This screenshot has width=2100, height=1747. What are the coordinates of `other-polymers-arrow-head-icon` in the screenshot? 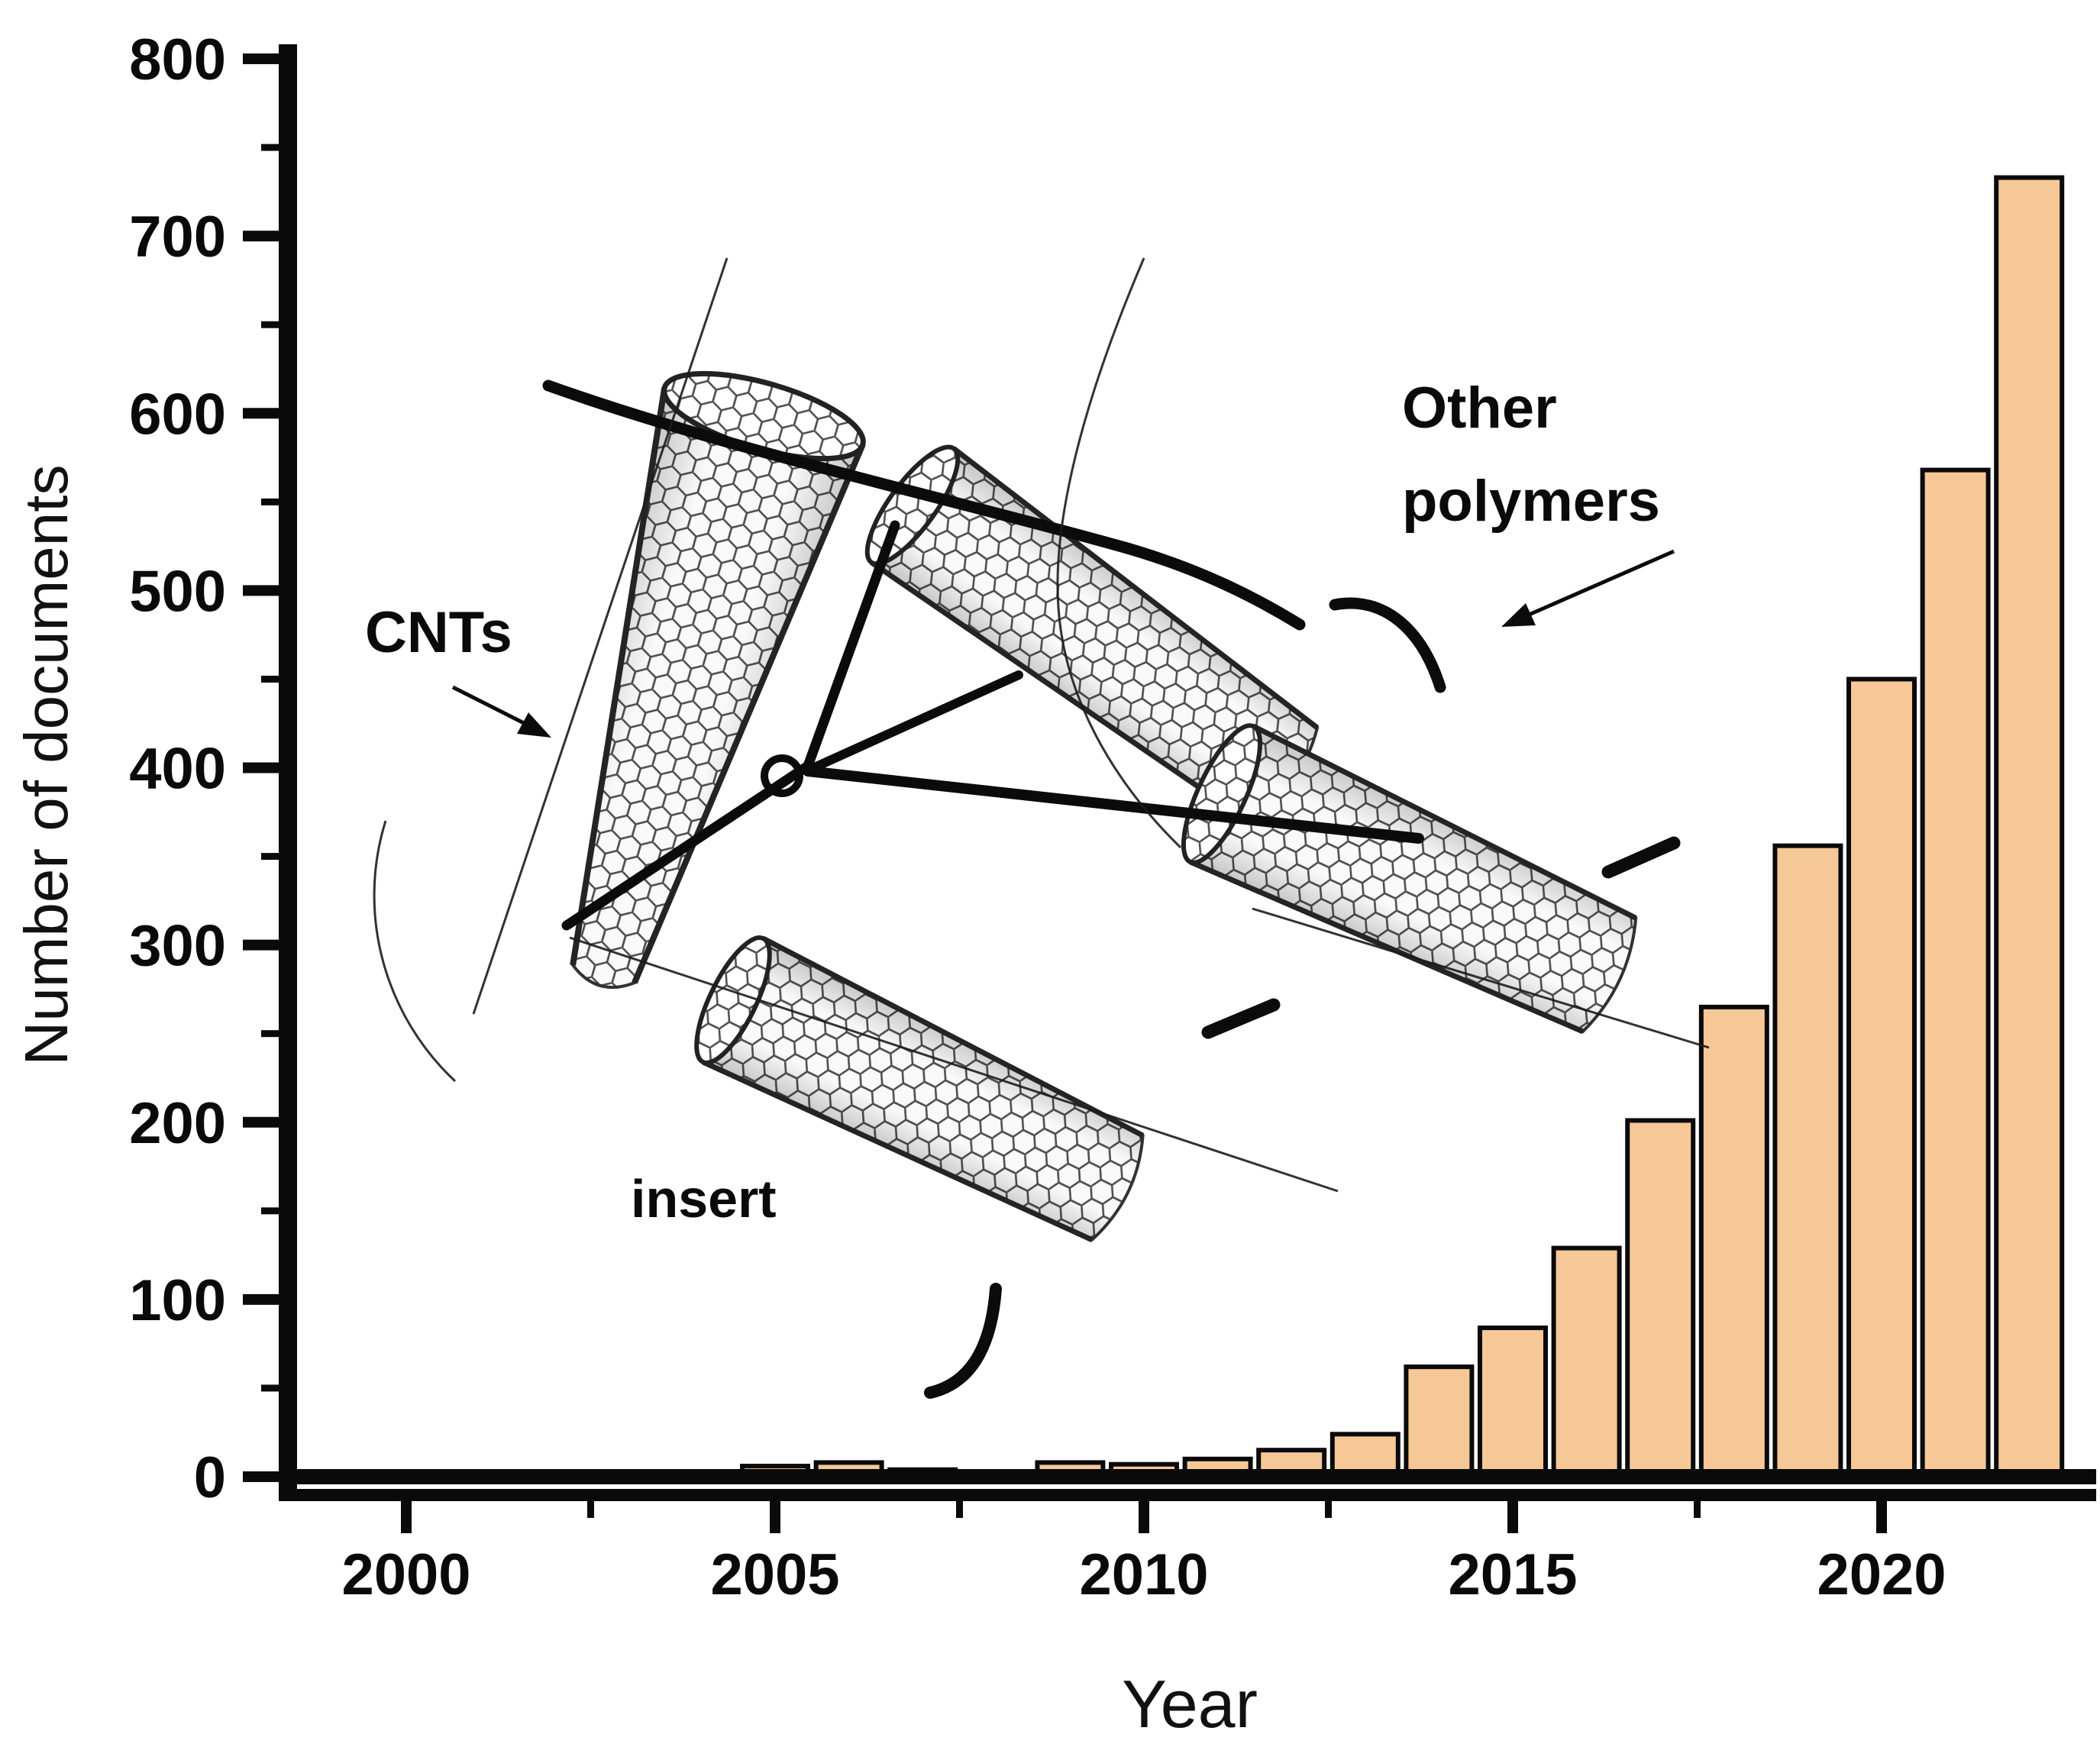 It's located at (1518, 615).